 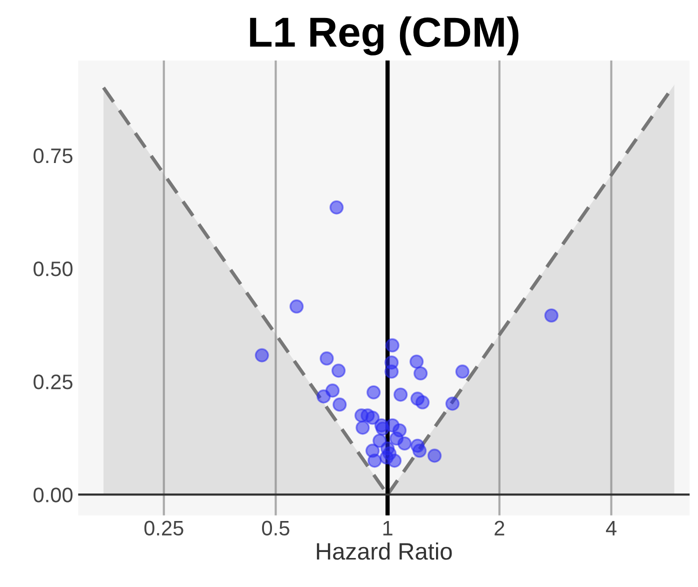 What do you see at coordinates (53, 495) in the screenshot?
I see `y-tick-label: 0.00` at bounding box center [53, 495].